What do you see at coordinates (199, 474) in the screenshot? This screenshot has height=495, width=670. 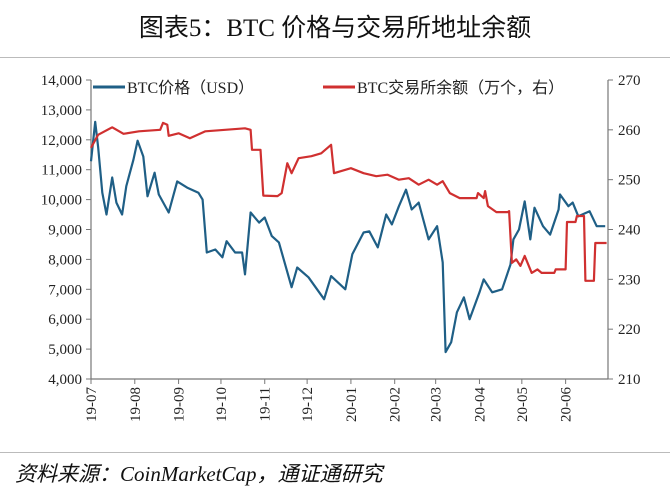 I see `source-note: 资料来源：CoinMarketCap，通证通研究` at bounding box center [199, 474].